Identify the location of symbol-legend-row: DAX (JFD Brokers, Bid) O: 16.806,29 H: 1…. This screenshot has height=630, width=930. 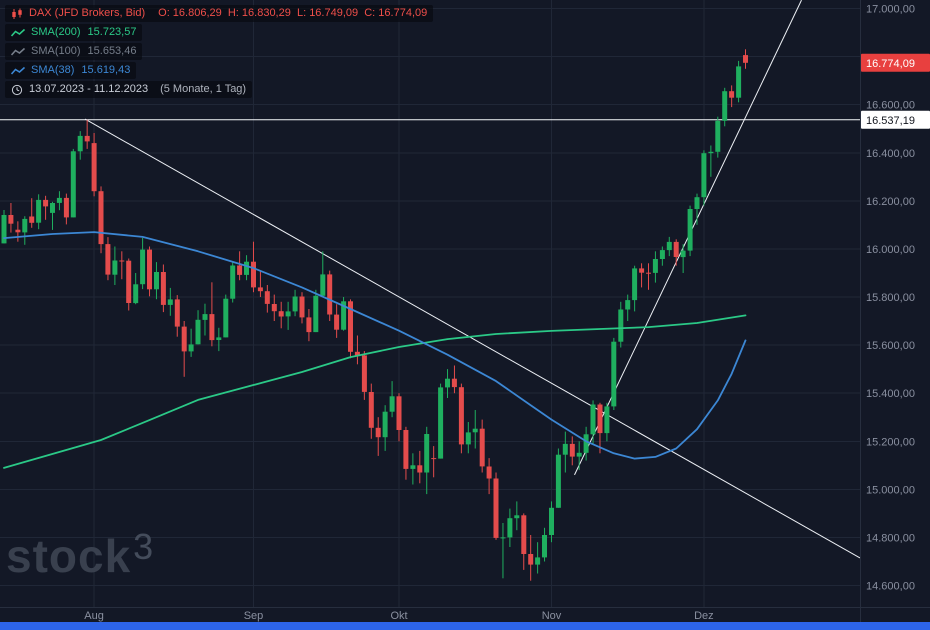
(219, 13).